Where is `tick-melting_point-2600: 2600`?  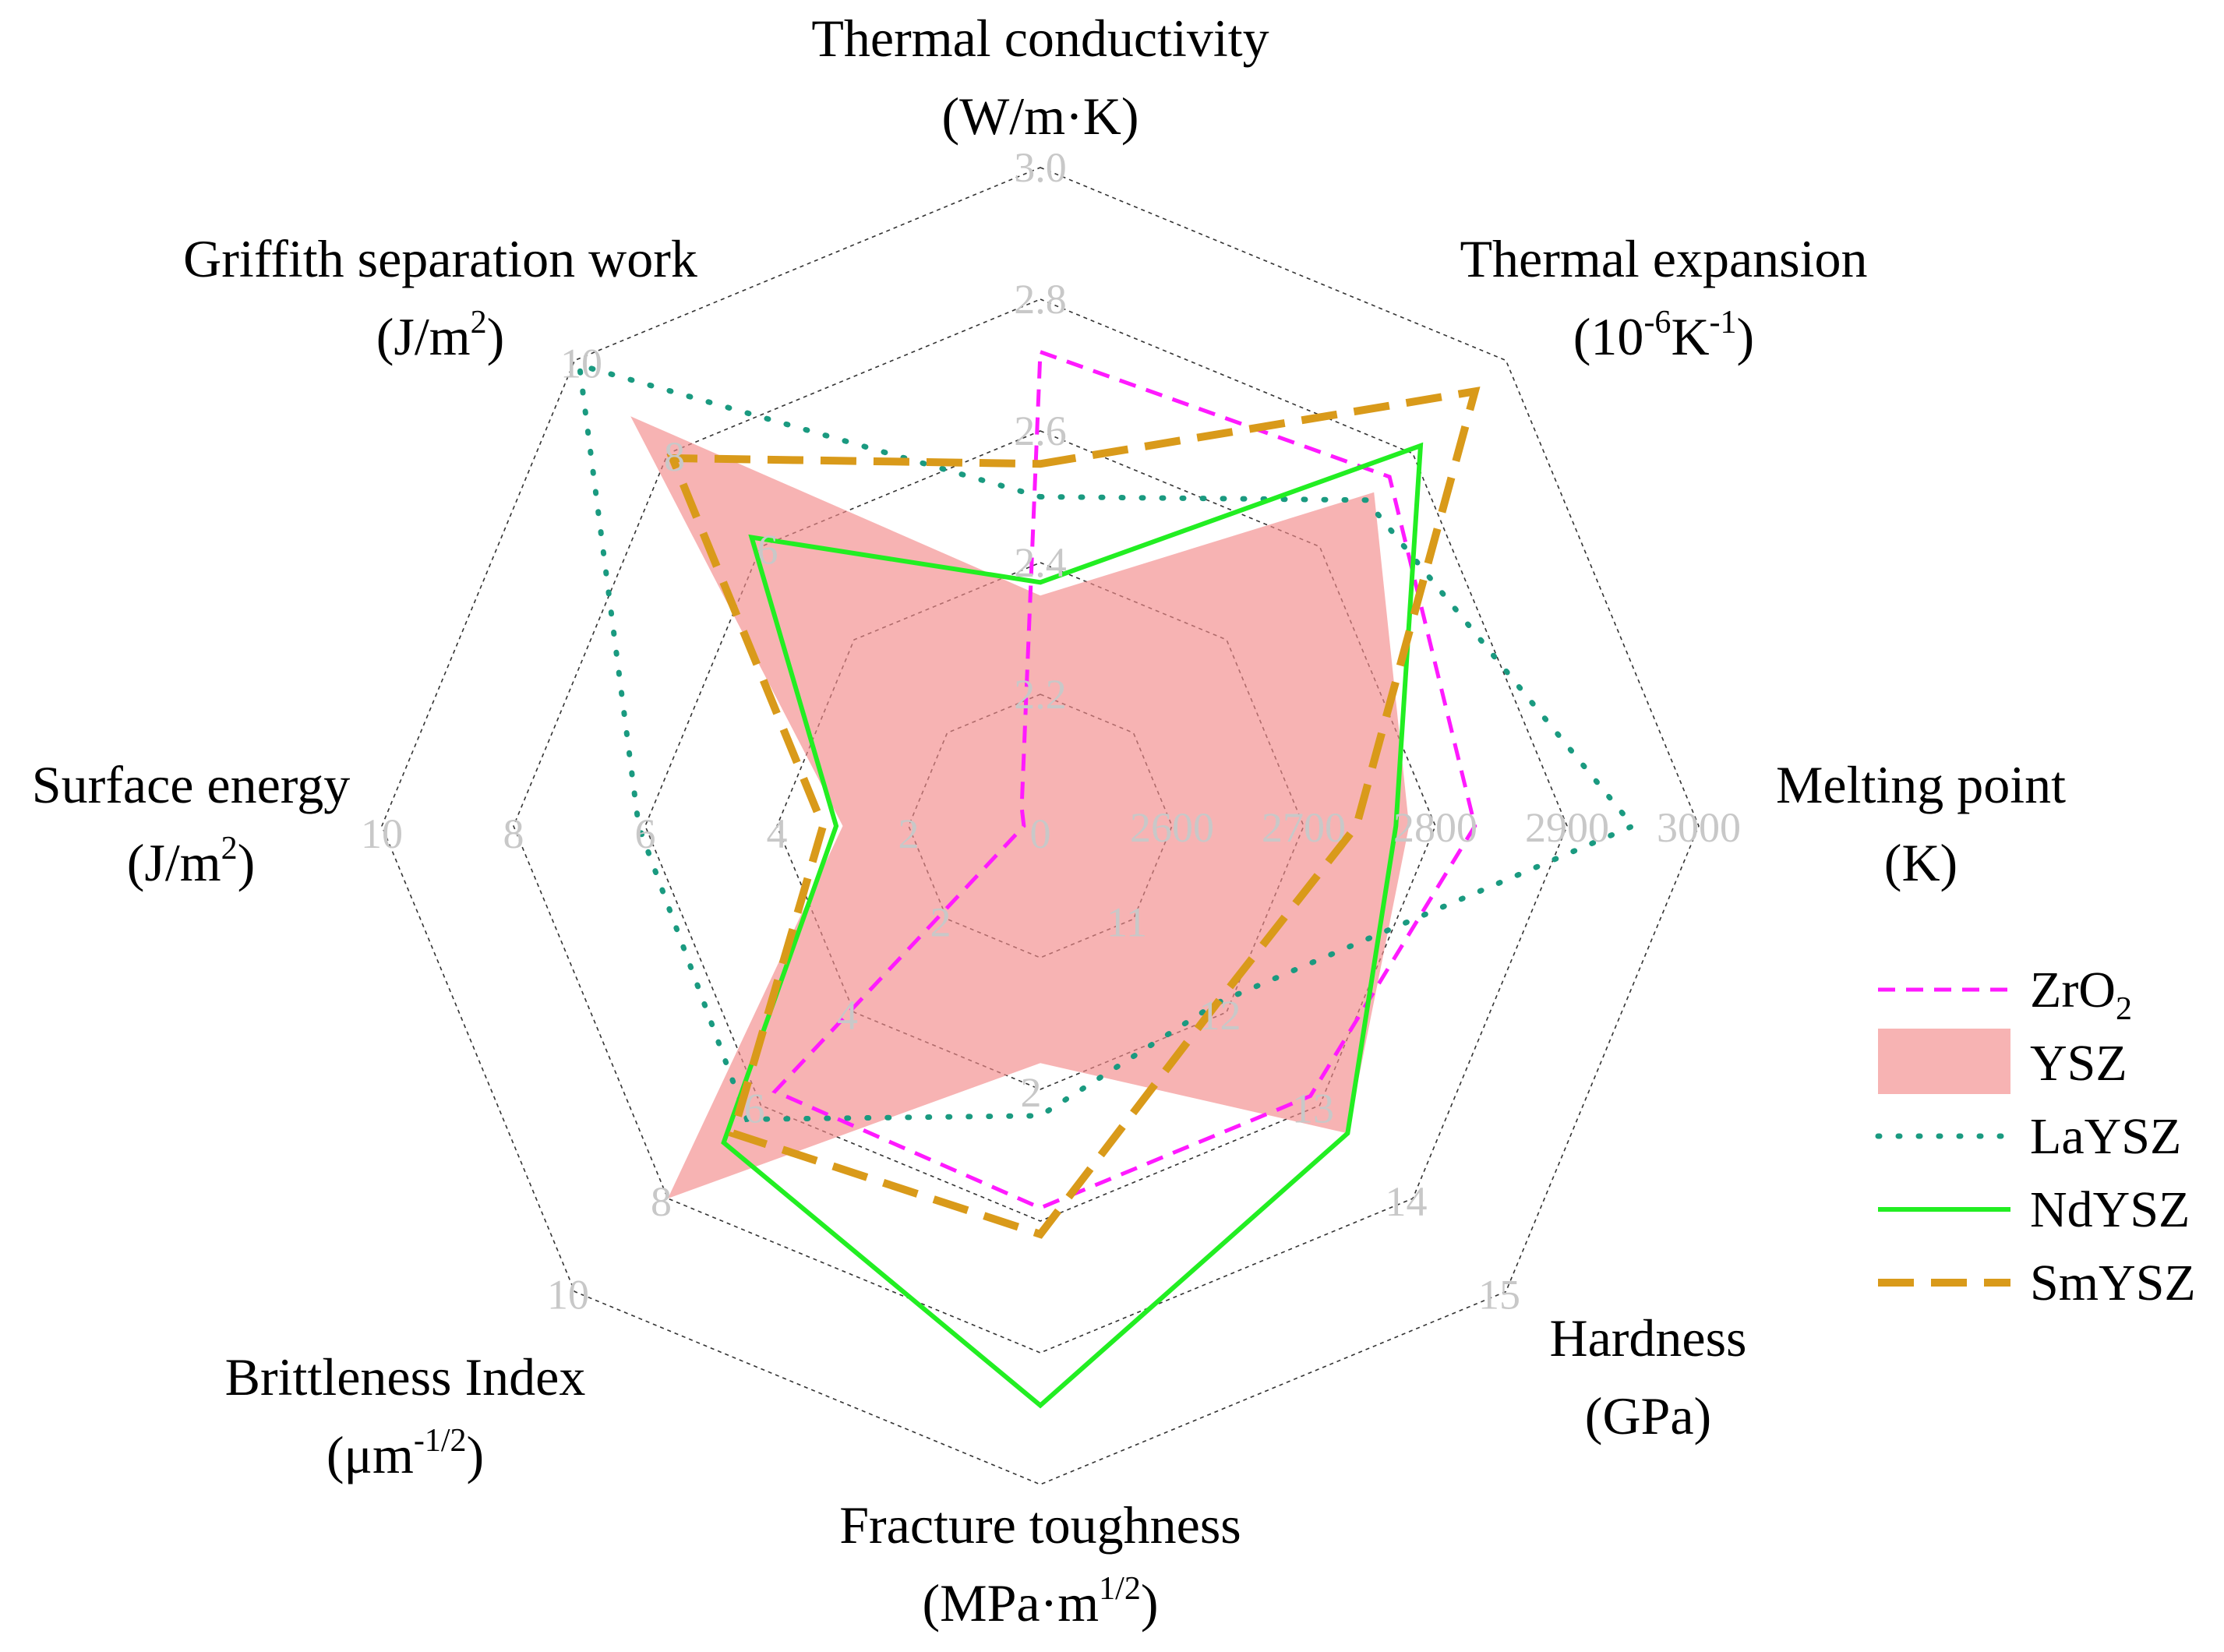 tick-melting_point-2600: 2600 is located at coordinates (1172, 828).